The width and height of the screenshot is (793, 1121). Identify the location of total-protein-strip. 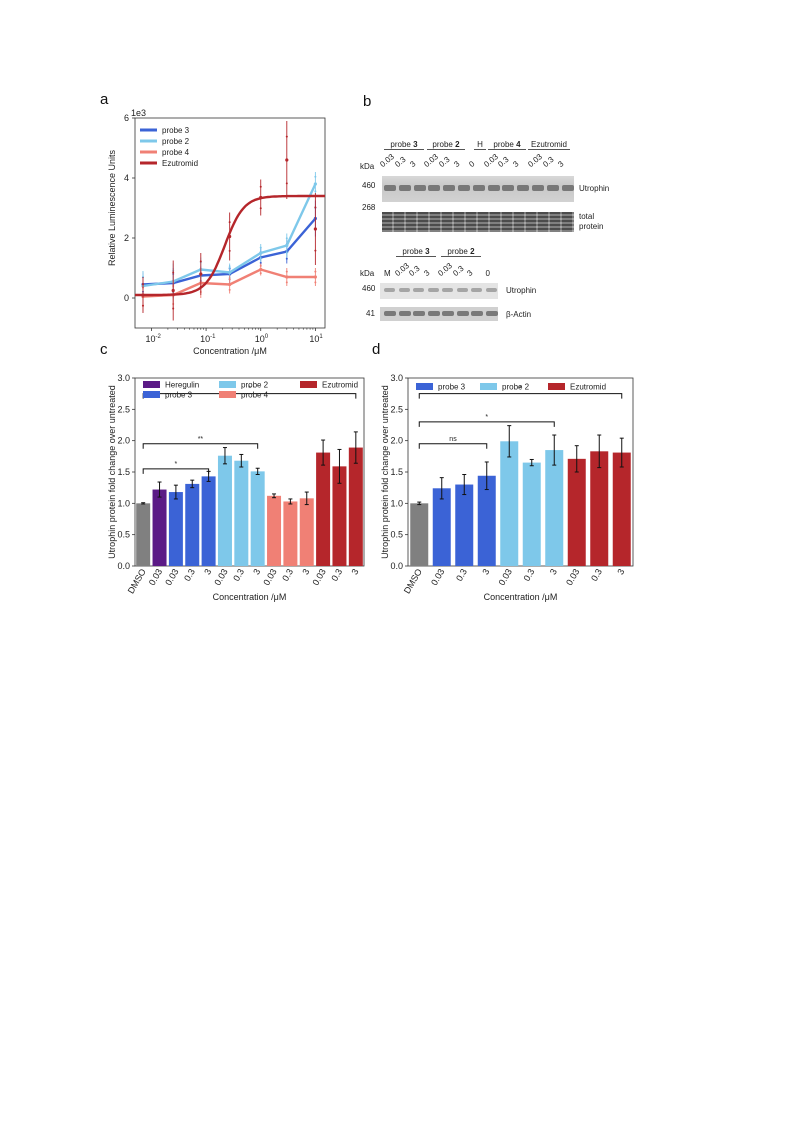
(478, 222).